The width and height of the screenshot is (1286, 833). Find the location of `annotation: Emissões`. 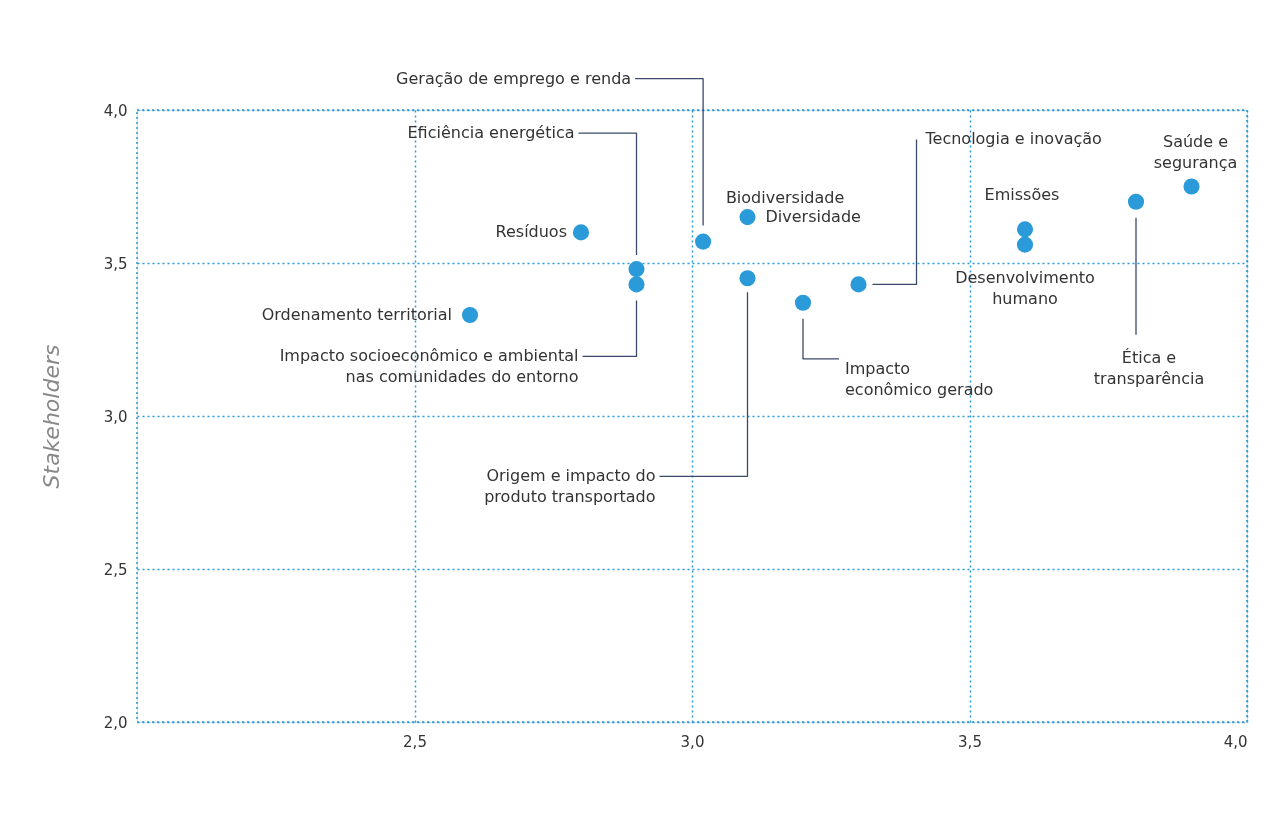

annotation: Emissões is located at coordinates (1022, 195).